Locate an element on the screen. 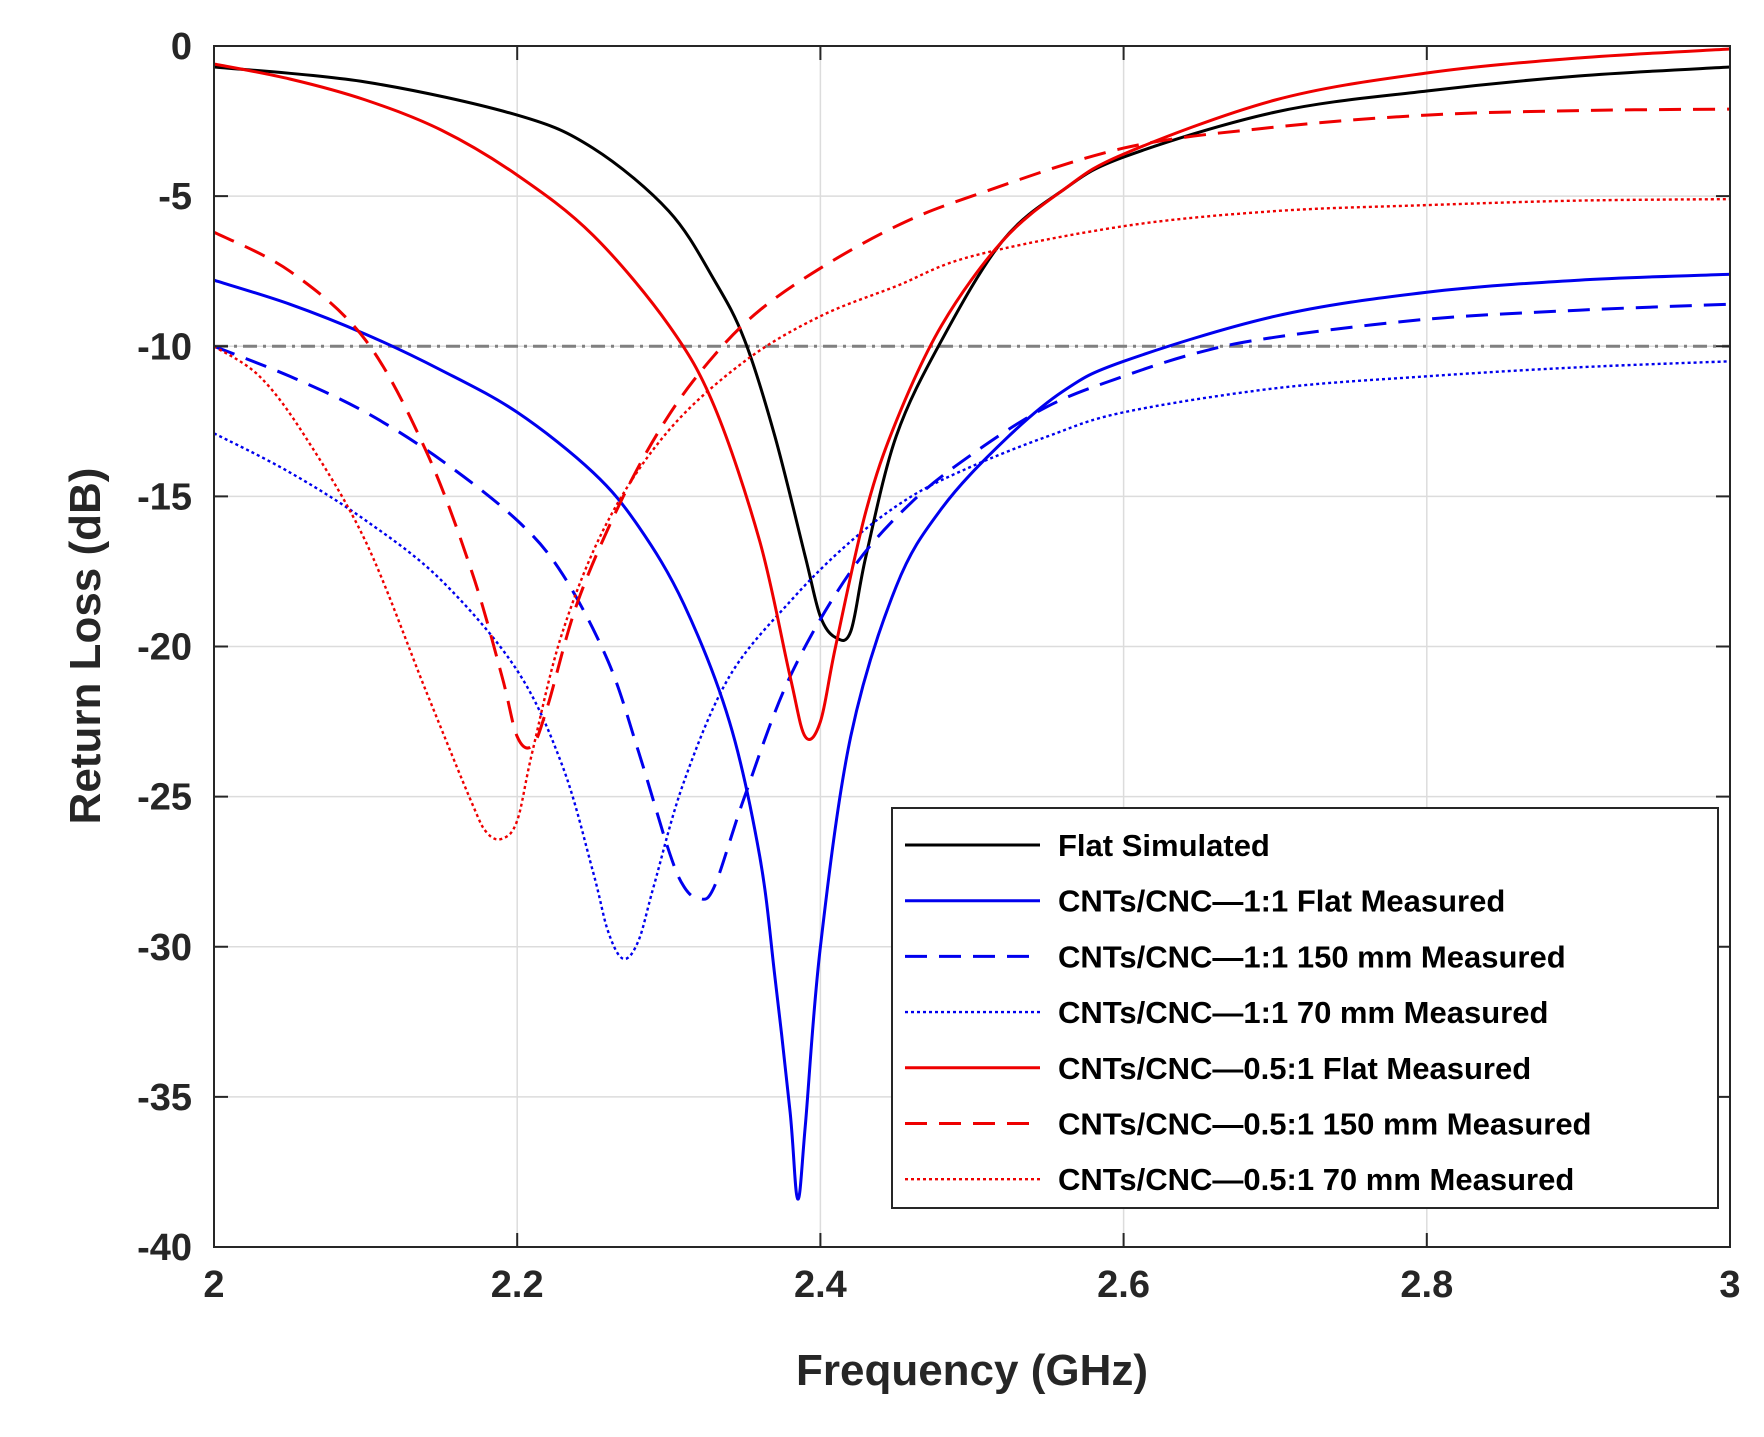 The height and width of the screenshot is (1437, 1764). x-tick-label: 2 is located at coordinates (213, 1285).